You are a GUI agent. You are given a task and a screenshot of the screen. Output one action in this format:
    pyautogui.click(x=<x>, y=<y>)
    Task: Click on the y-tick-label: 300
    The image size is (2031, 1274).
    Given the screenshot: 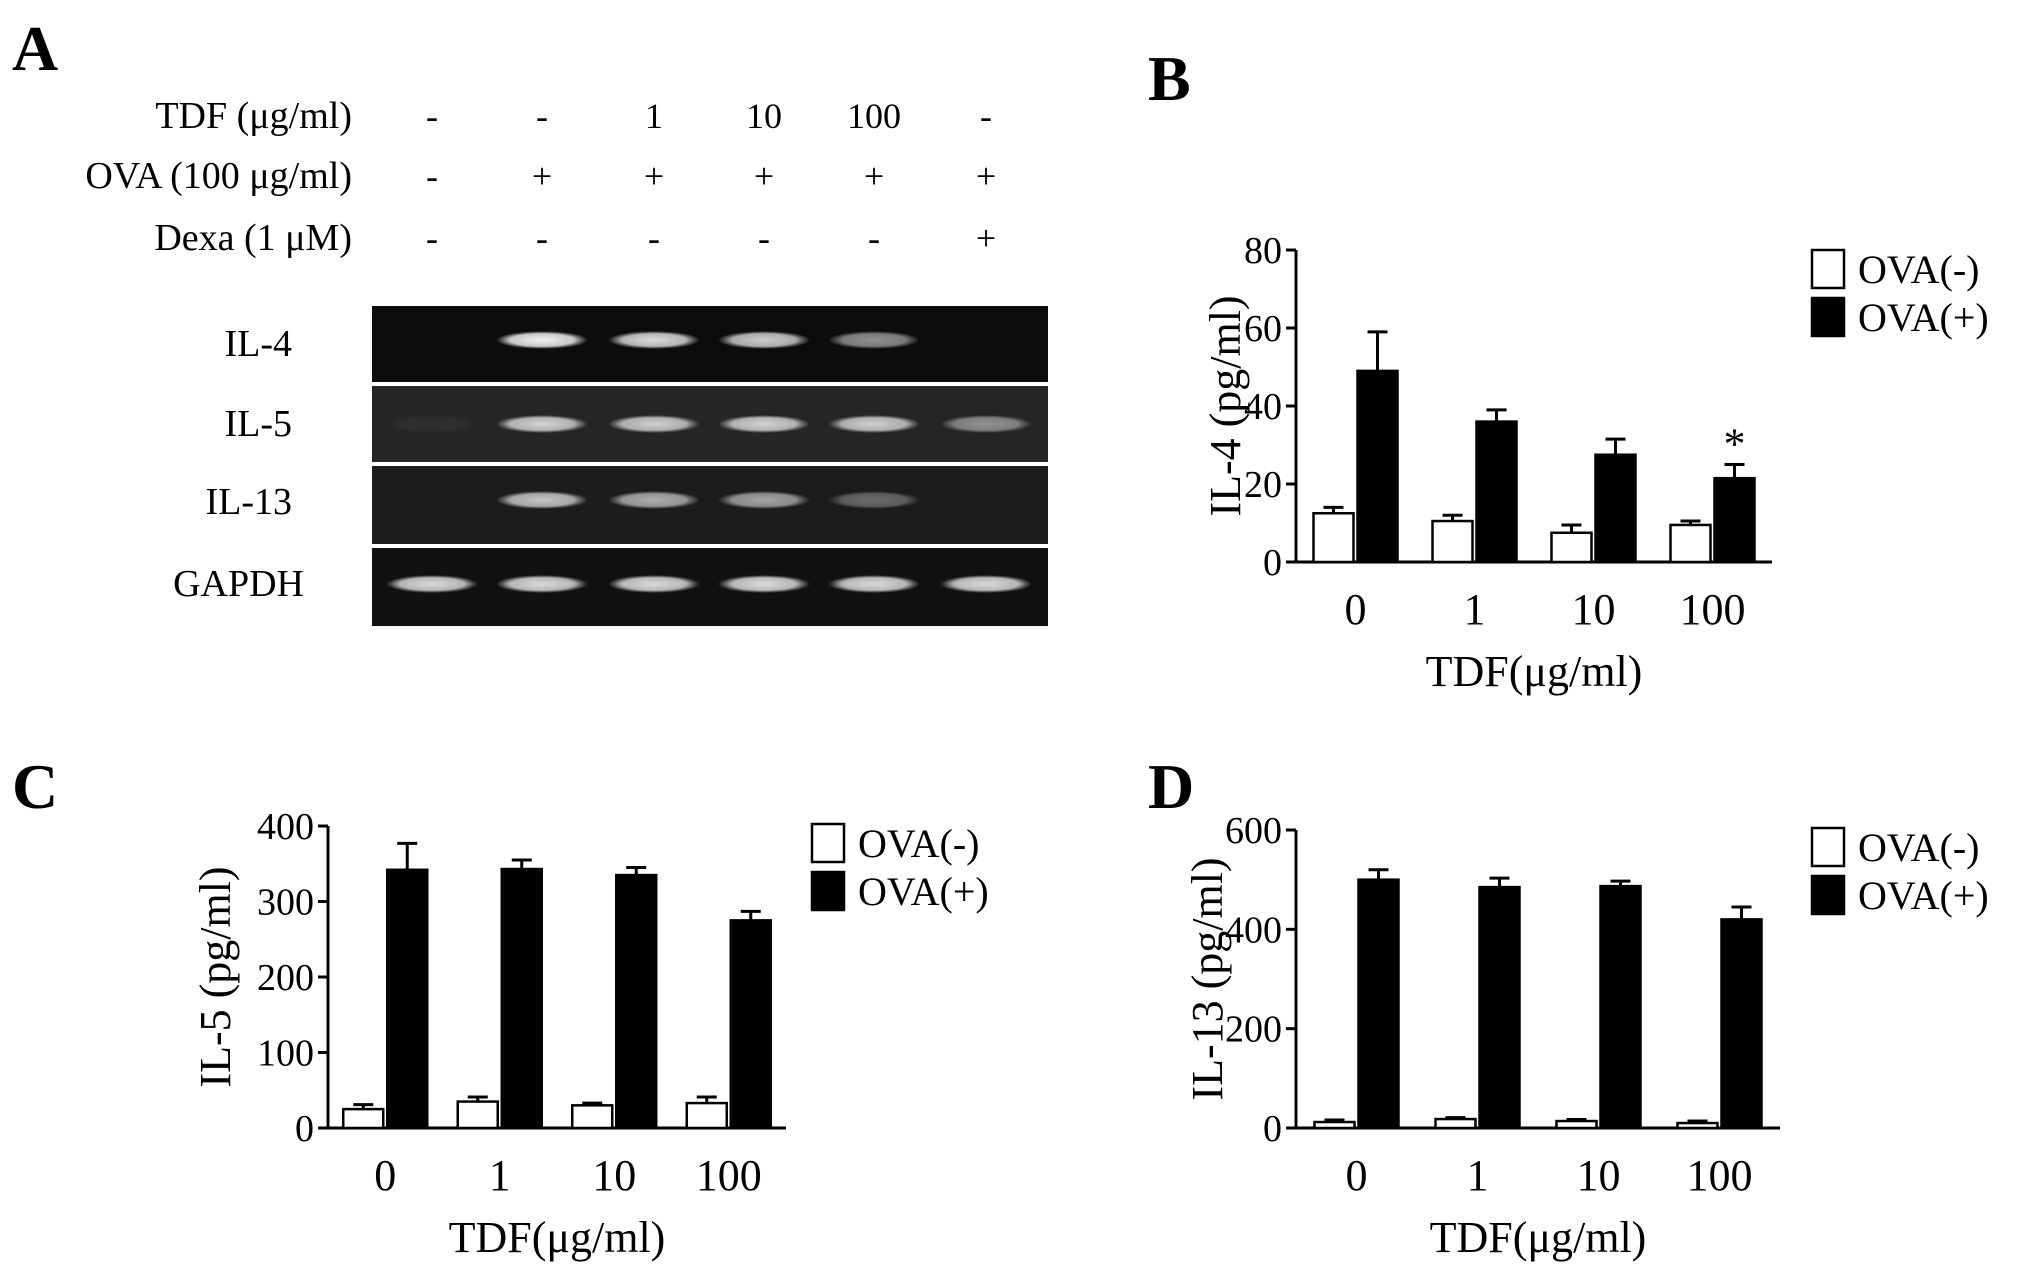 What is the action you would take?
    pyautogui.click(x=285, y=903)
    